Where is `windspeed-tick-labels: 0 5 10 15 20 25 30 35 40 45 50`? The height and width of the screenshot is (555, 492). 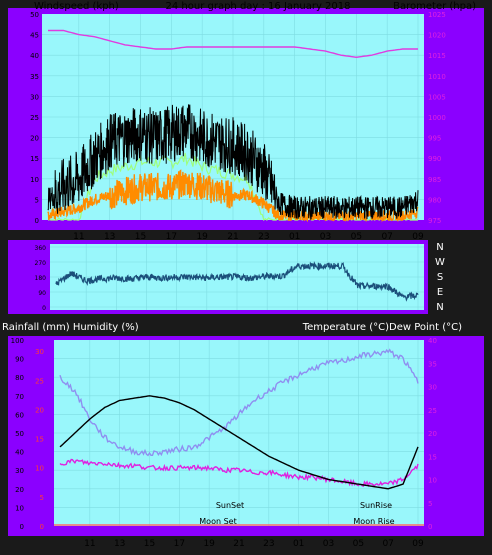 windspeed-tick-labels: 0 5 10 15 20 25 30 35 40 45 50 is located at coordinates (34, 118).